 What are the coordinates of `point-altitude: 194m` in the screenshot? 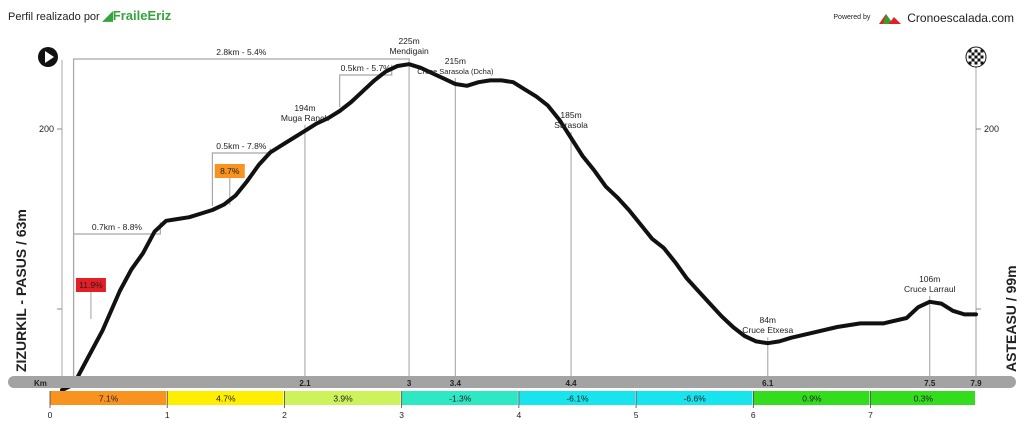 It's located at (304, 108).